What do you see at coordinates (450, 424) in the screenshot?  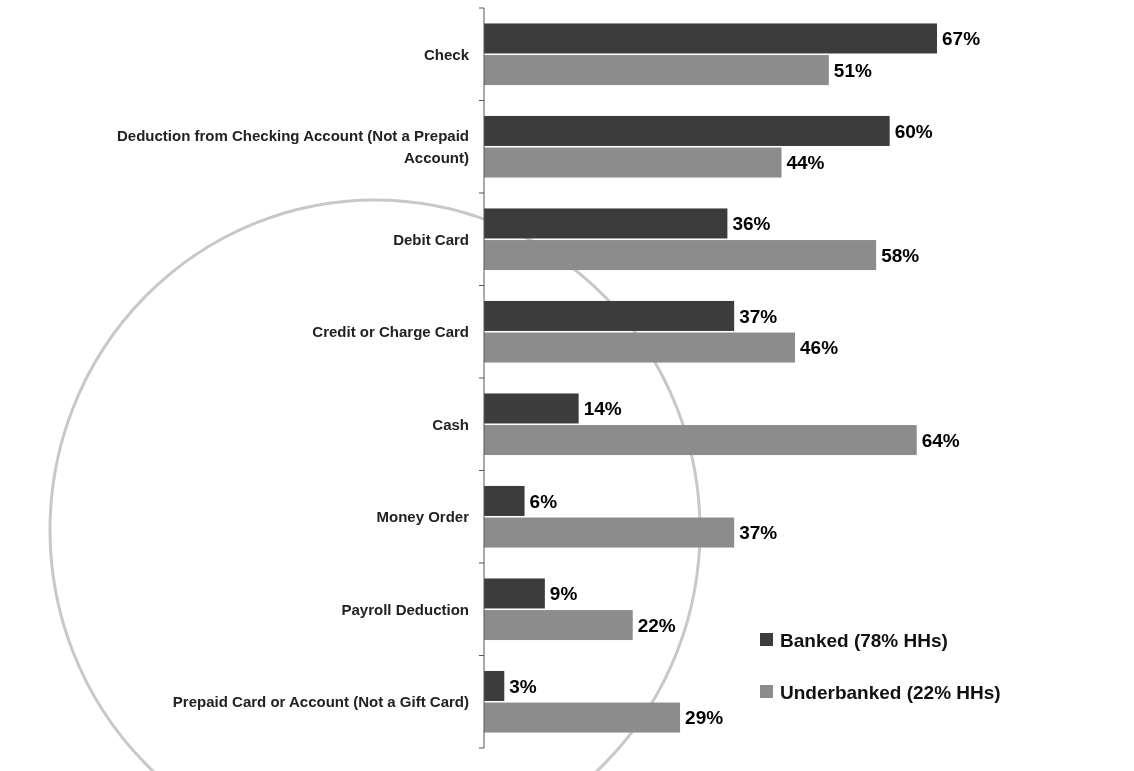 I see `y-tick-label: Cash` at bounding box center [450, 424].